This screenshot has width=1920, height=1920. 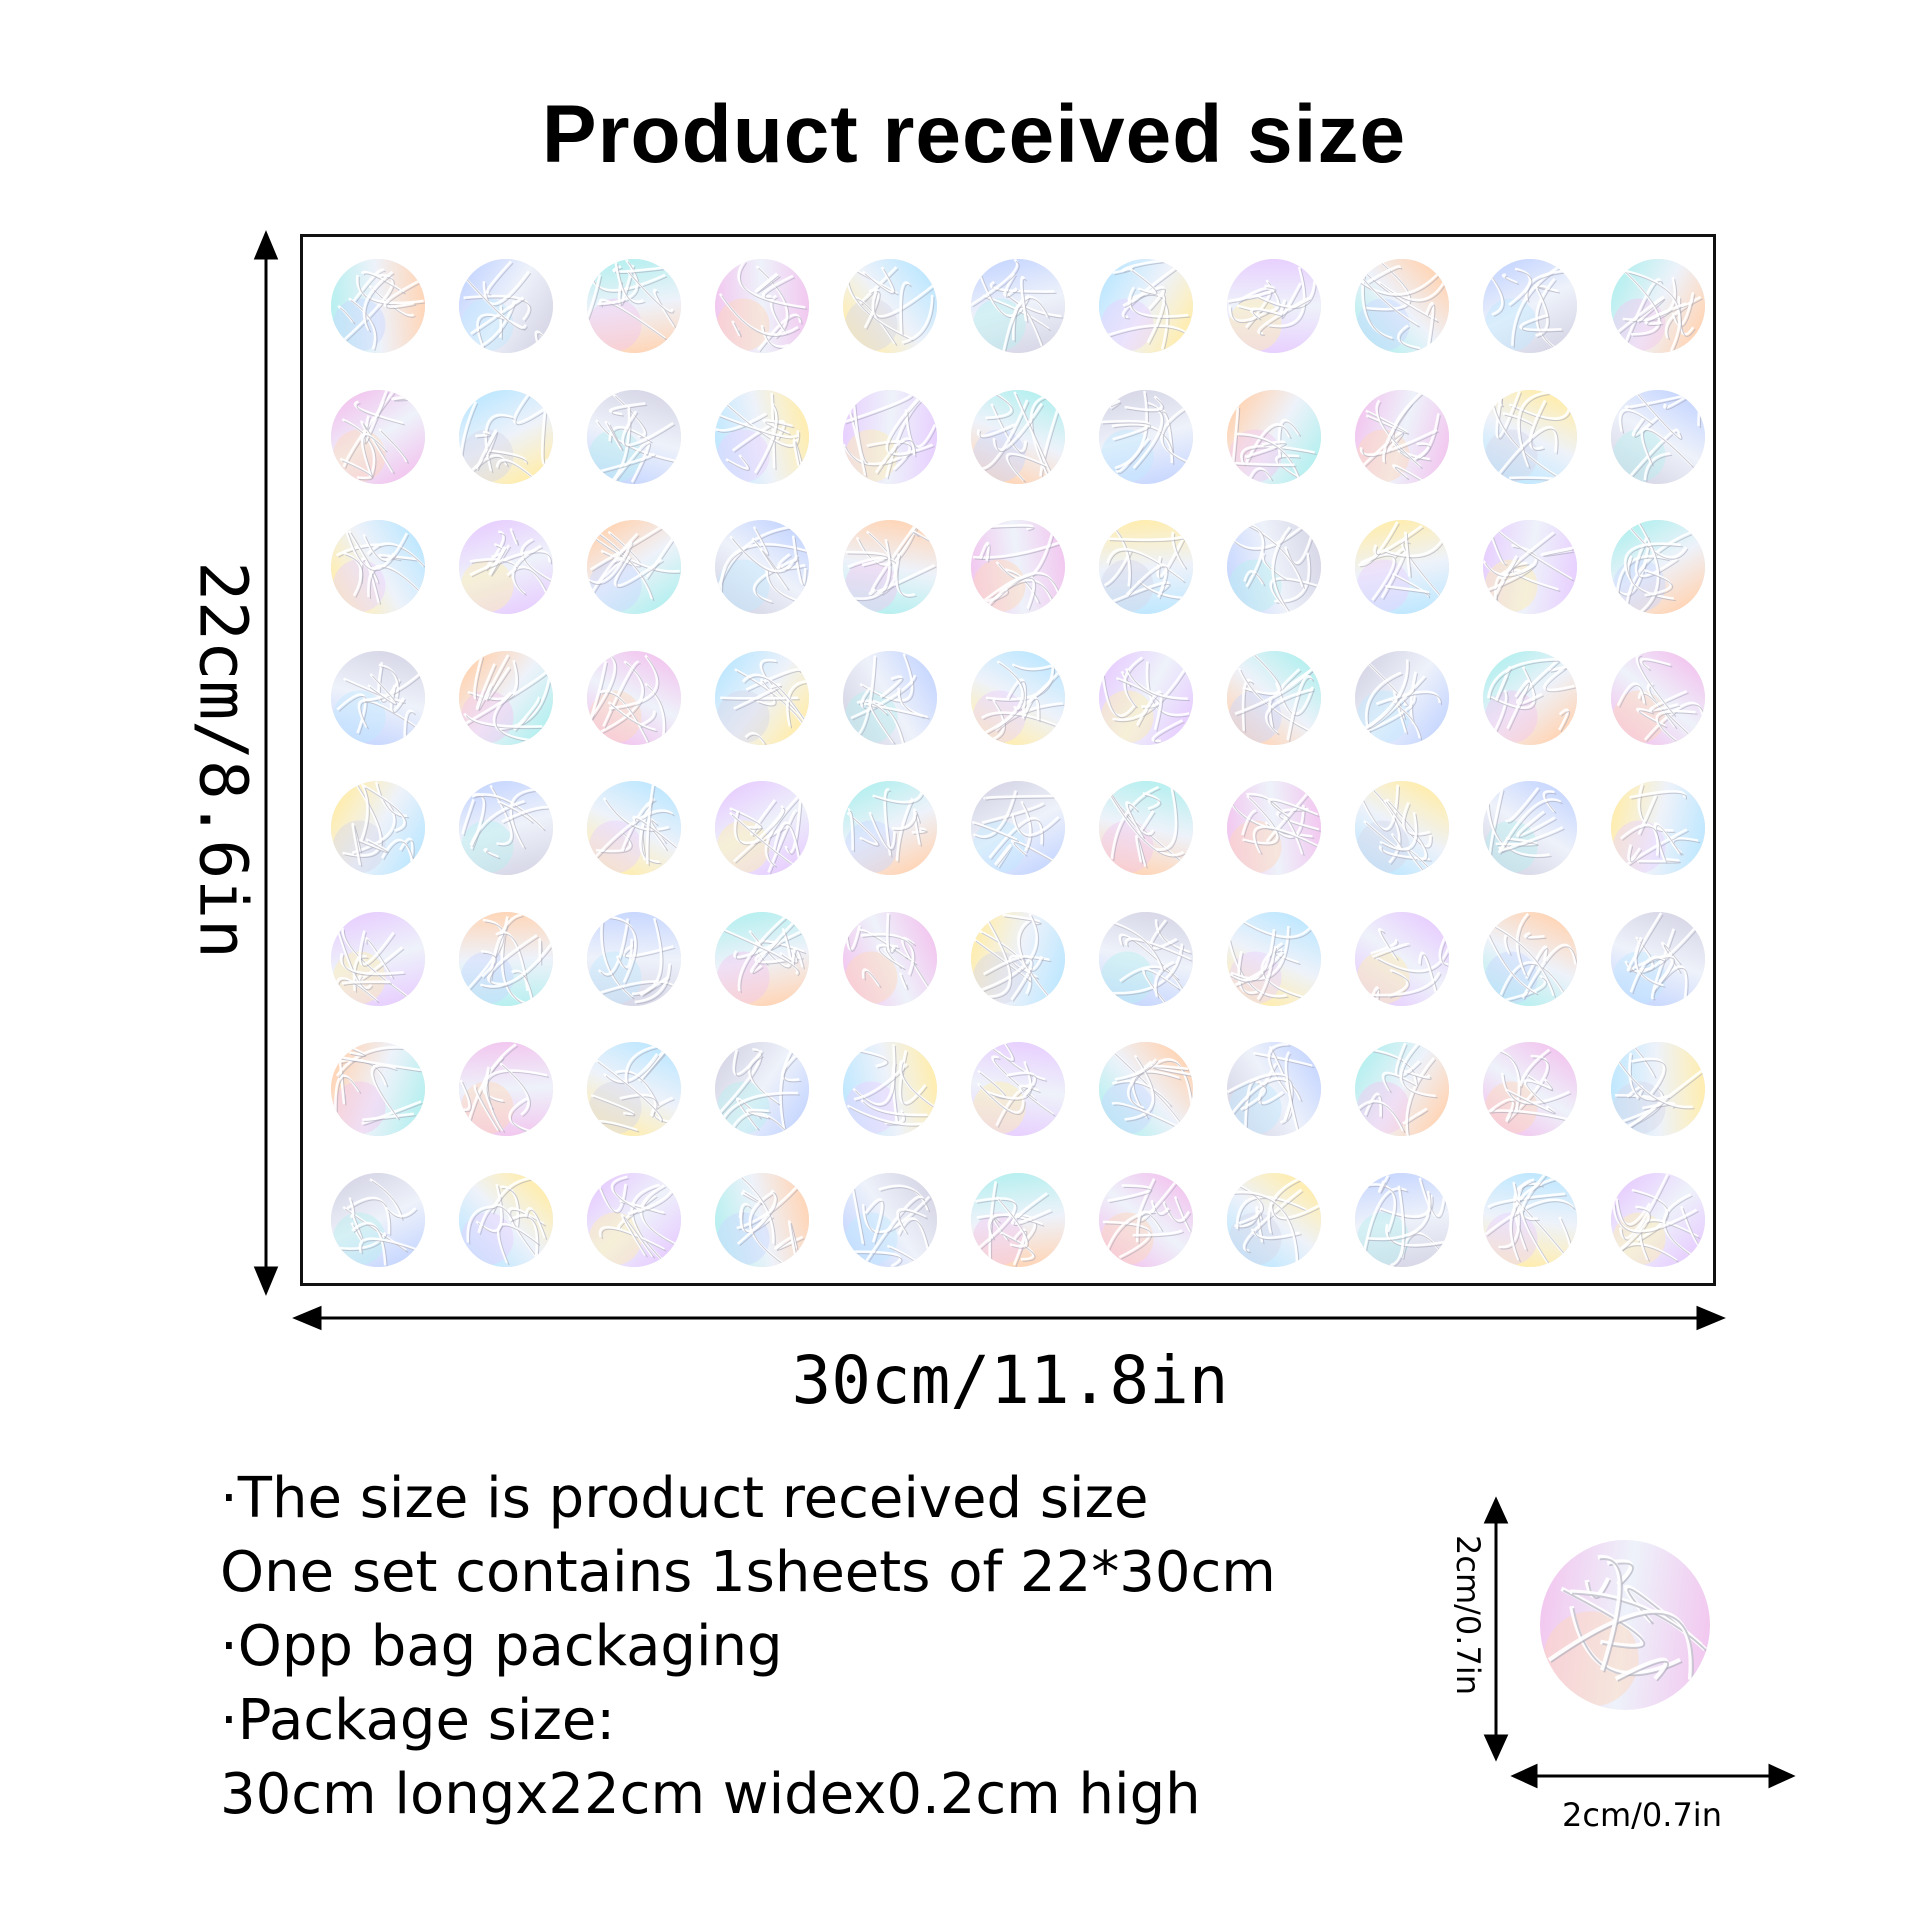 I want to click on sample-height-label: 2cm/0.7in, so click(x=1468, y=1615).